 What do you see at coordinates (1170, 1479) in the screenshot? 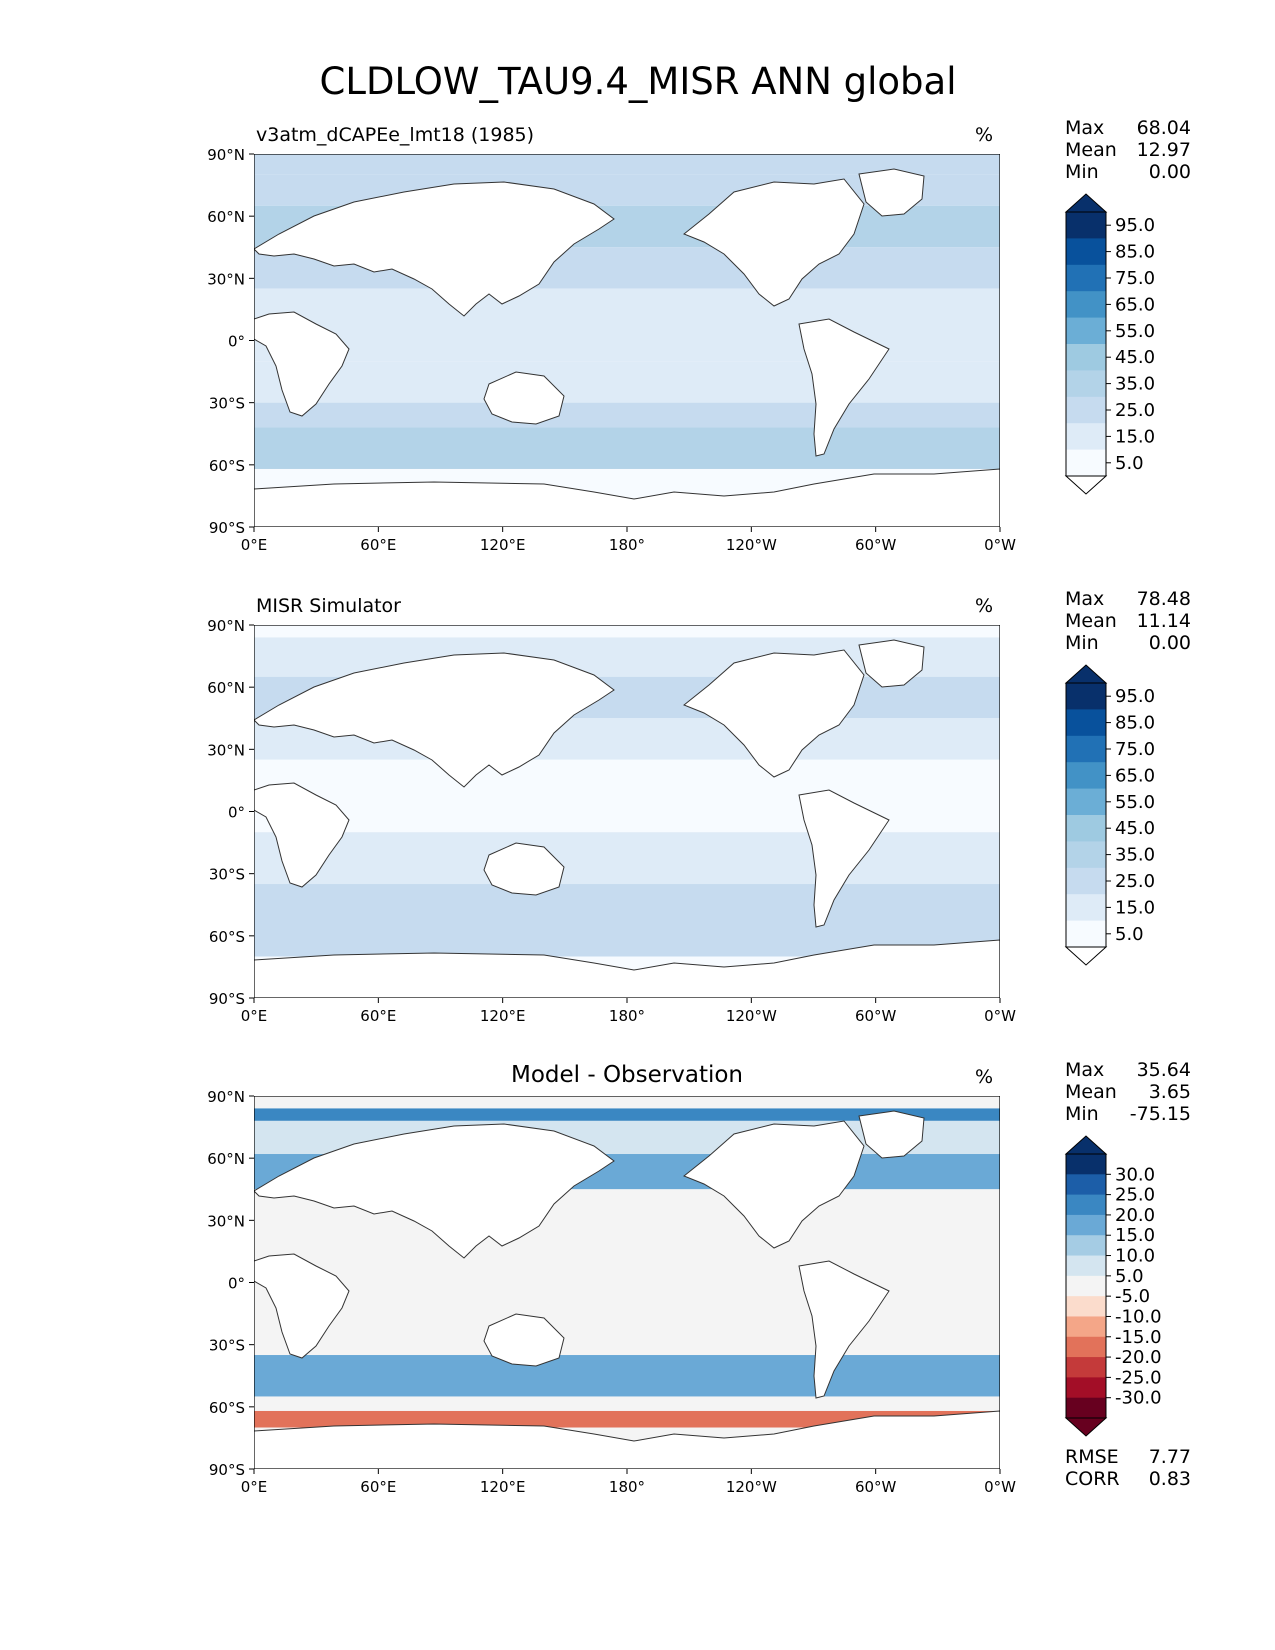
I see `stat-value: 0.83` at bounding box center [1170, 1479].